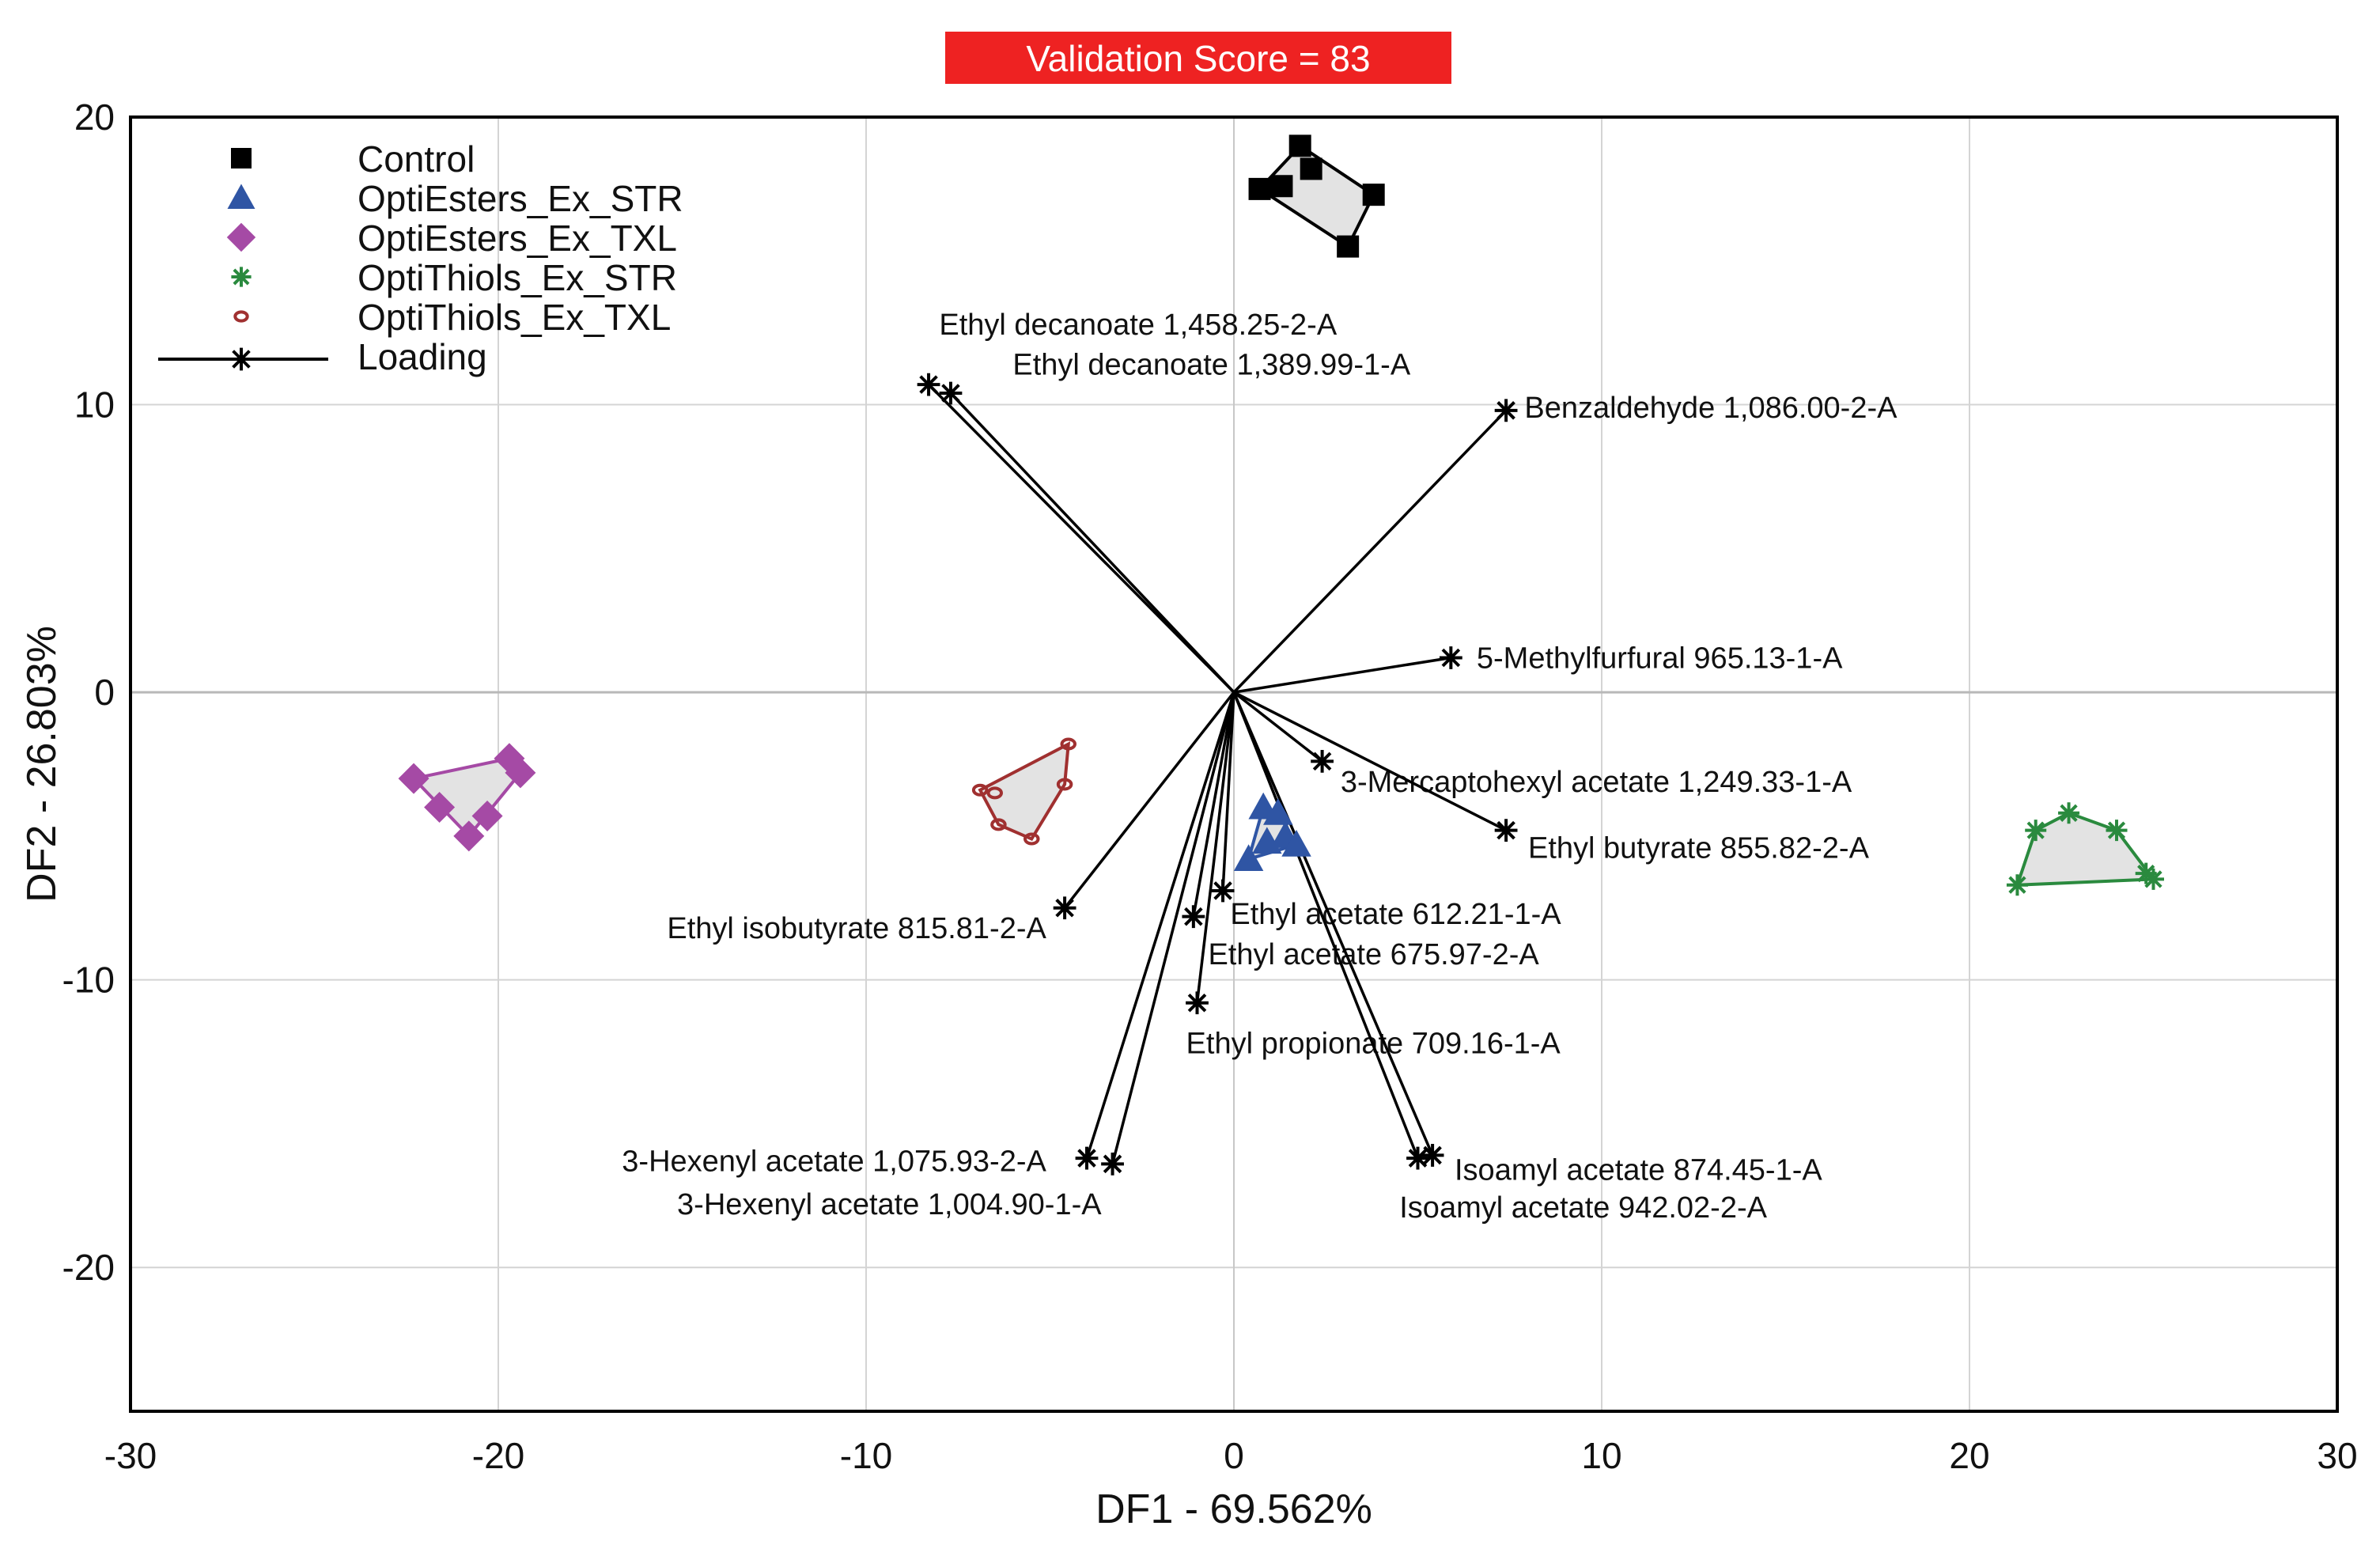 This screenshot has width=2380, height=1541. Describe the element at coordinates (130, 1456) in the screenshot. I see `x-tick-label: -30` at that location.